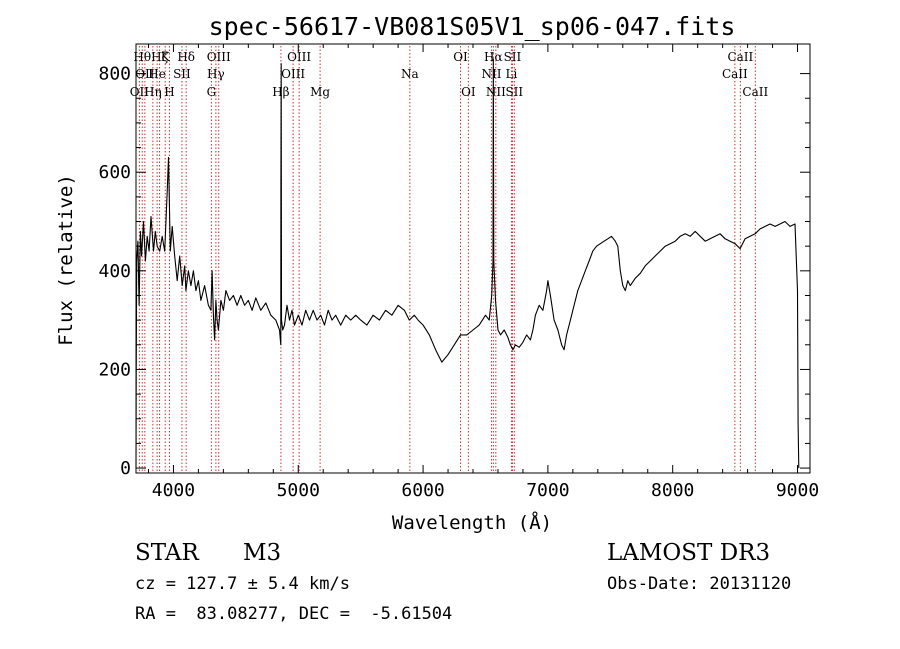 The width and height of the screenshot is (900, 649). I want to click on sky-coordinates: RA = 83.08277, DEC = -5.61504, so click(294, 614).